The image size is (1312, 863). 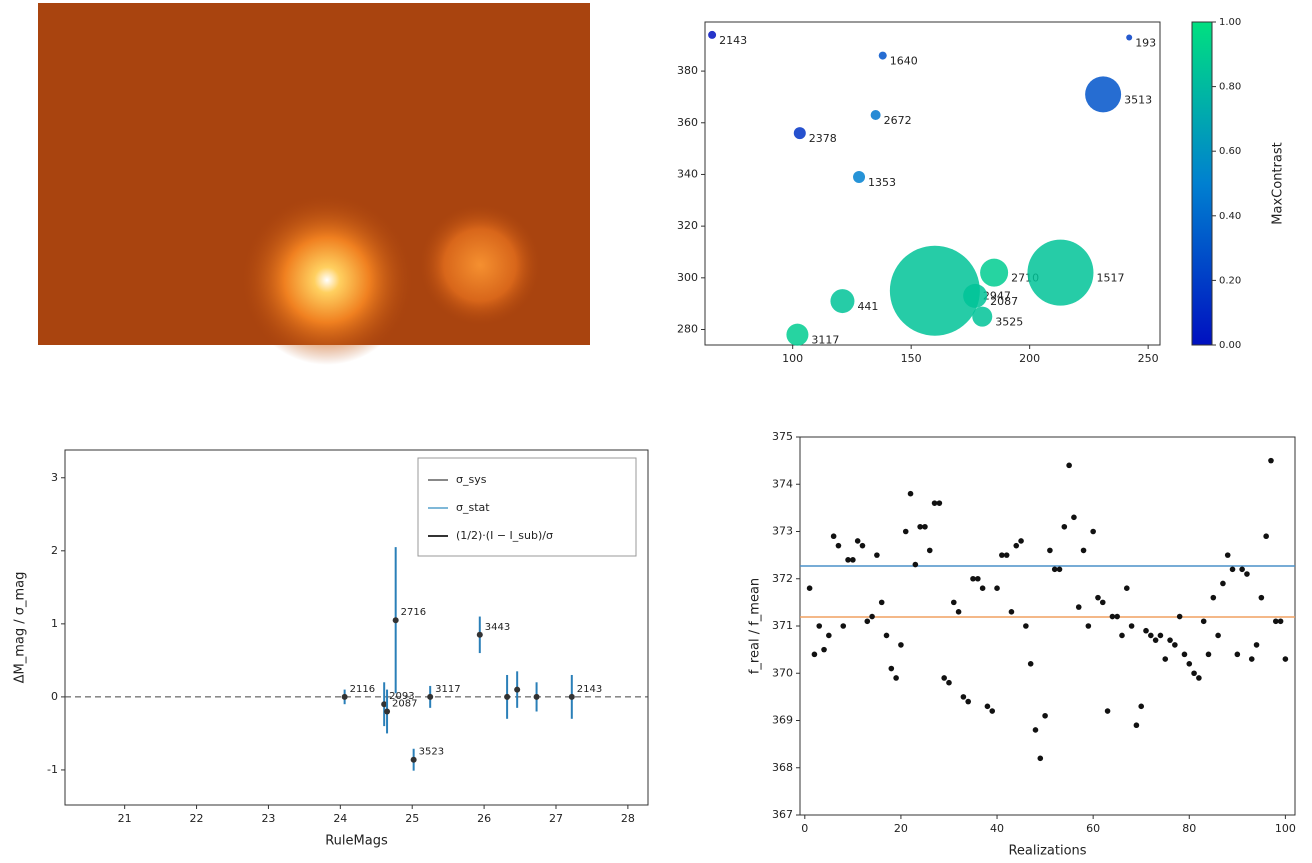 I want to click on y-tick-label: 380, so click(x=687, y=70).